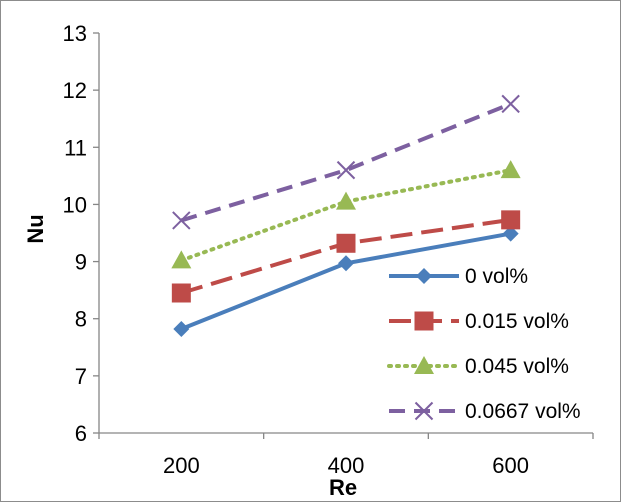  I want to click on y-tick-label: 12, so click(75, 90).